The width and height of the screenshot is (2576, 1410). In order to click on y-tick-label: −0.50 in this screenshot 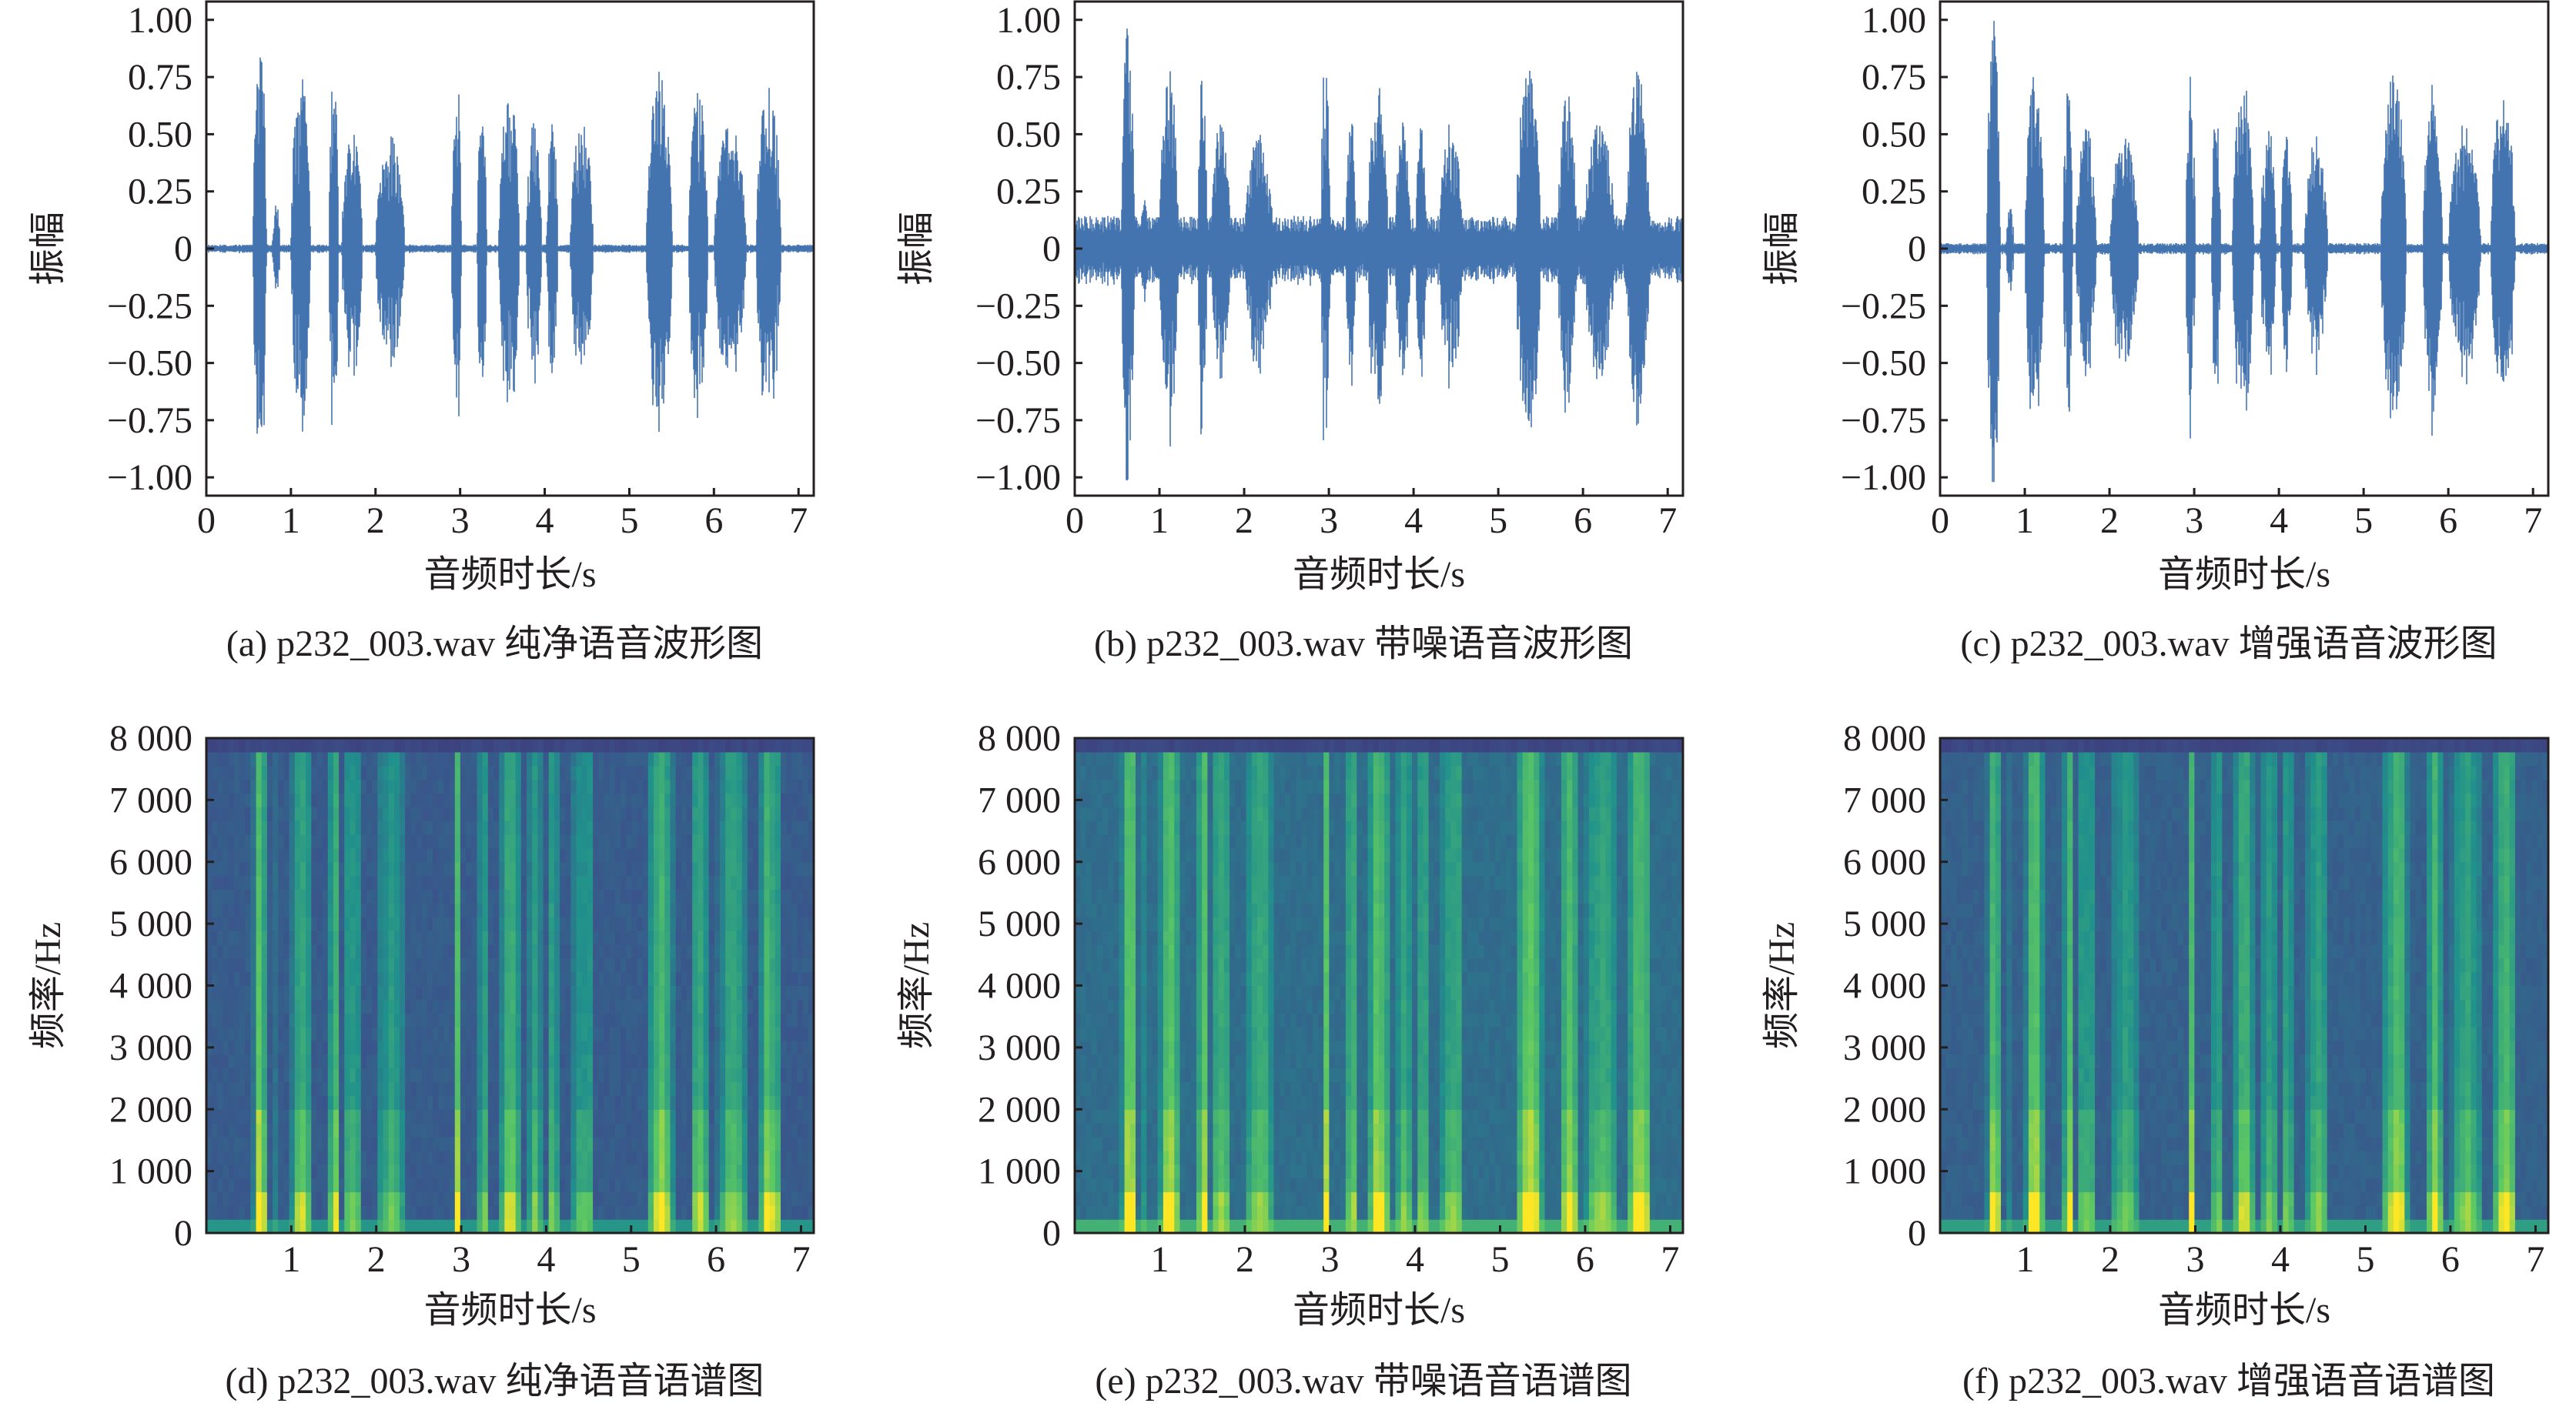, I will do `click(1018, 364)`.